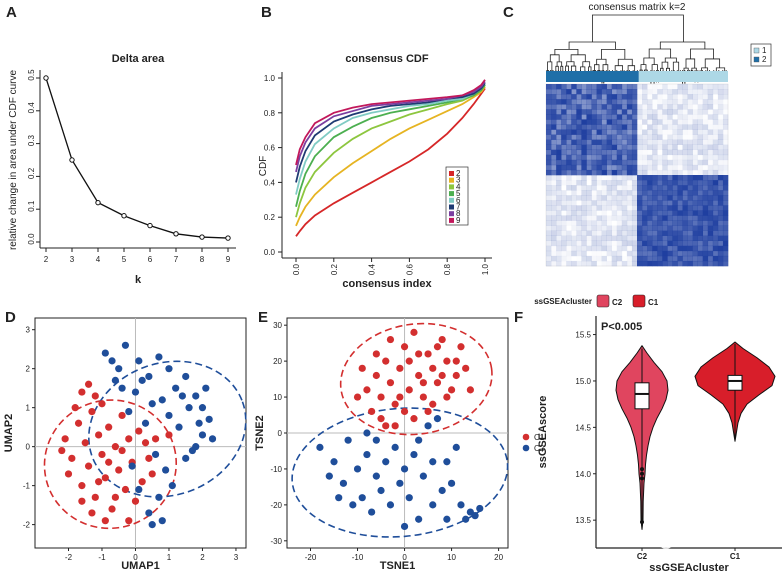  I want to click on legend-swatch, so click(451, 194).